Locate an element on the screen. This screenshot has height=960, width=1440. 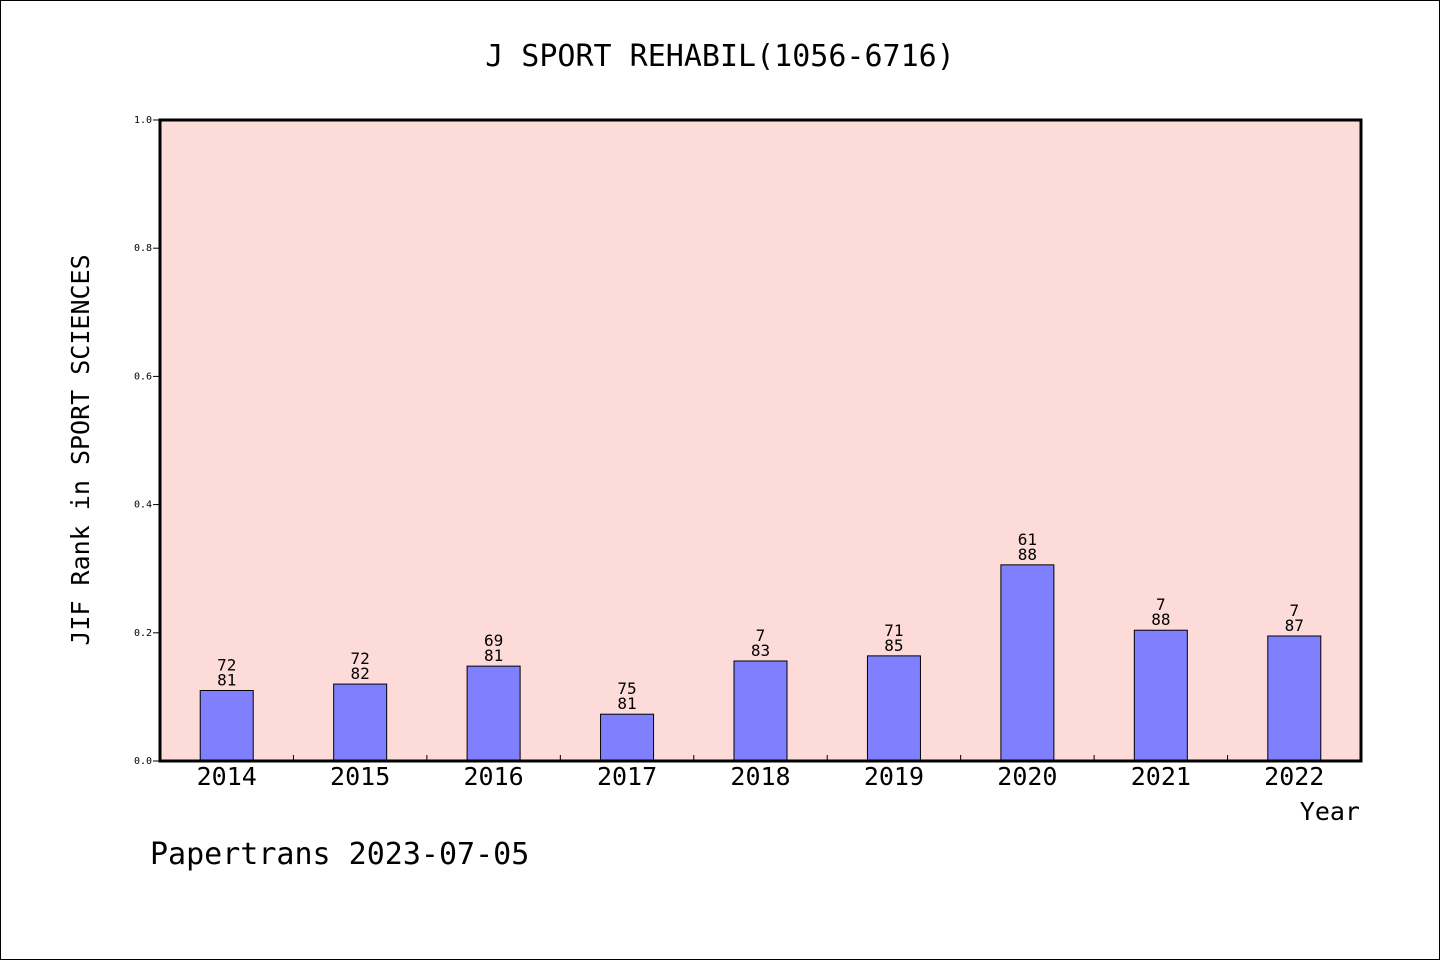
x-axis-label: Year is located at coordinates (1330, 811).